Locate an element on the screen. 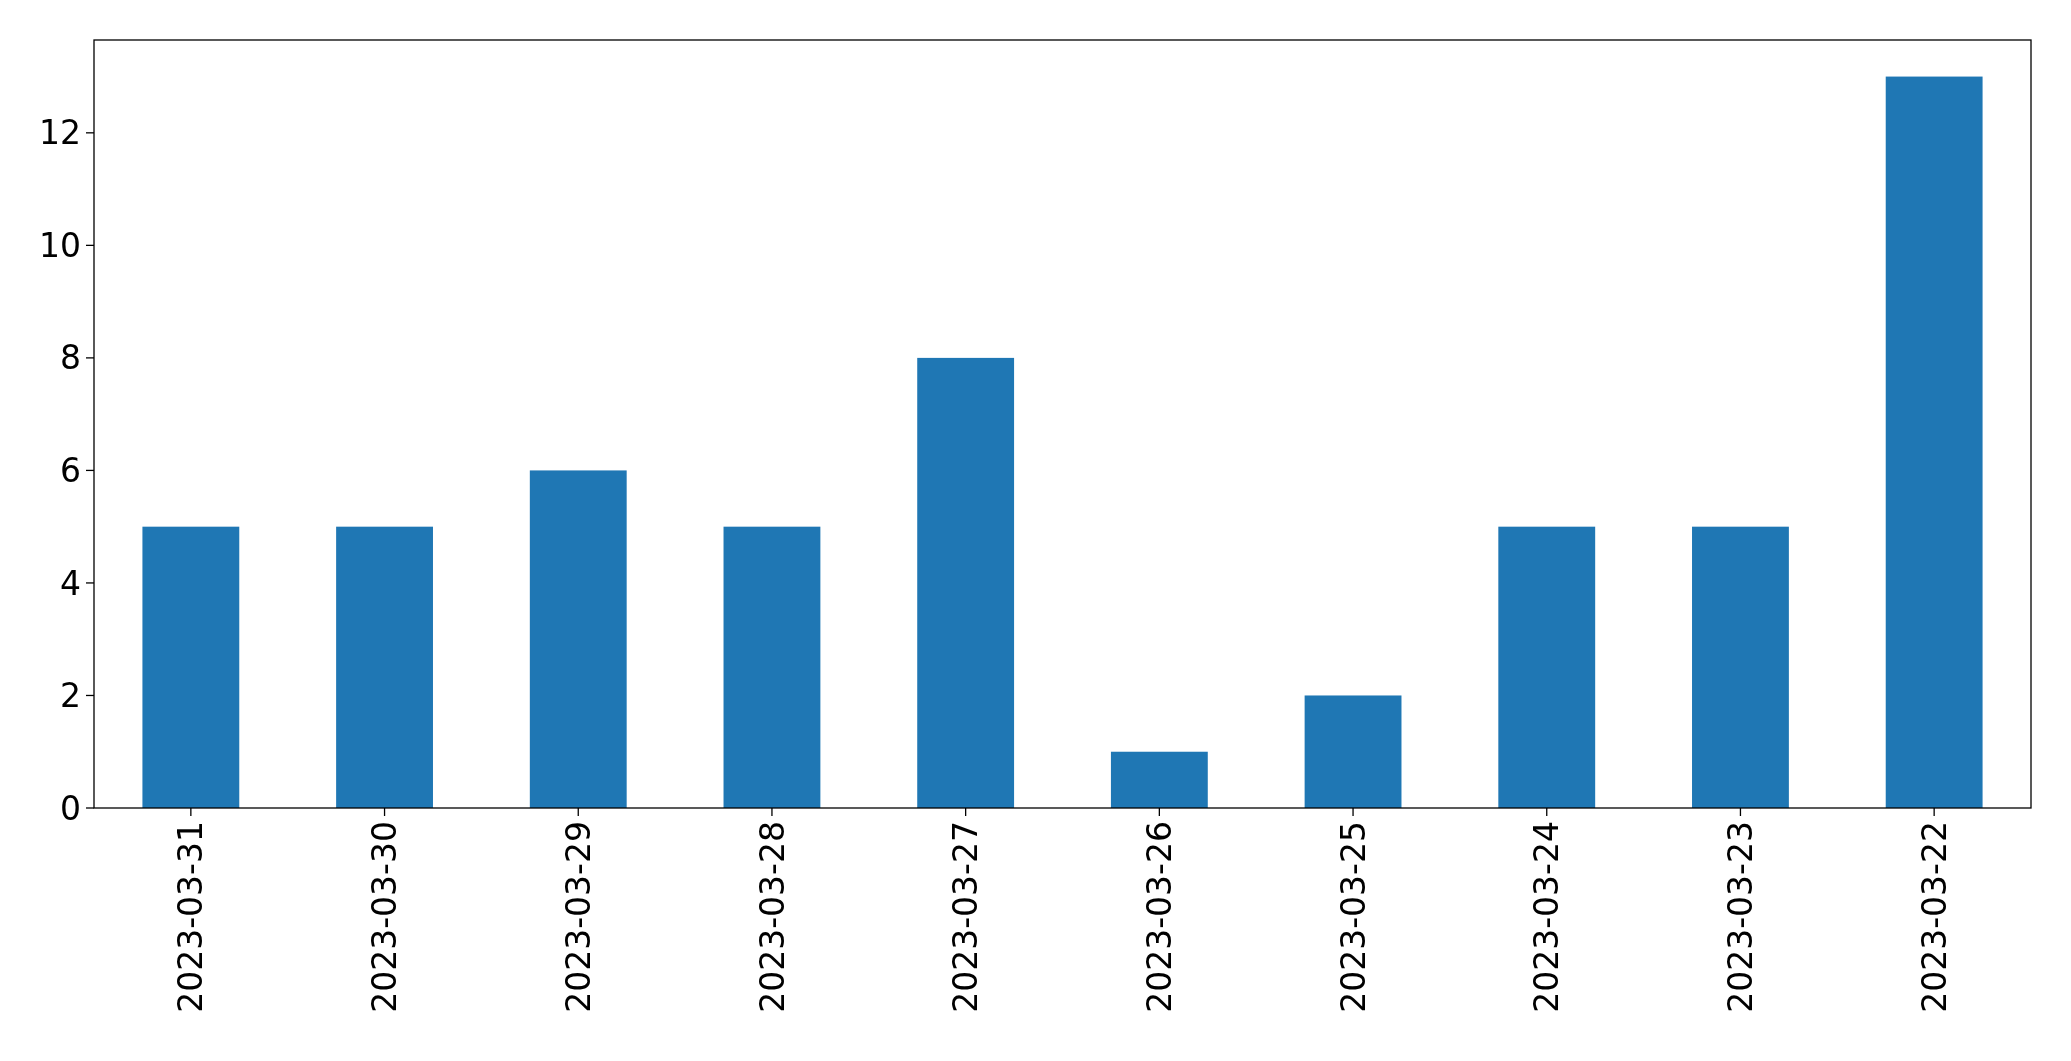 This screenshot has width=2071, height=1061. y-tick-label: 8 is located at coordinates (70, 358).